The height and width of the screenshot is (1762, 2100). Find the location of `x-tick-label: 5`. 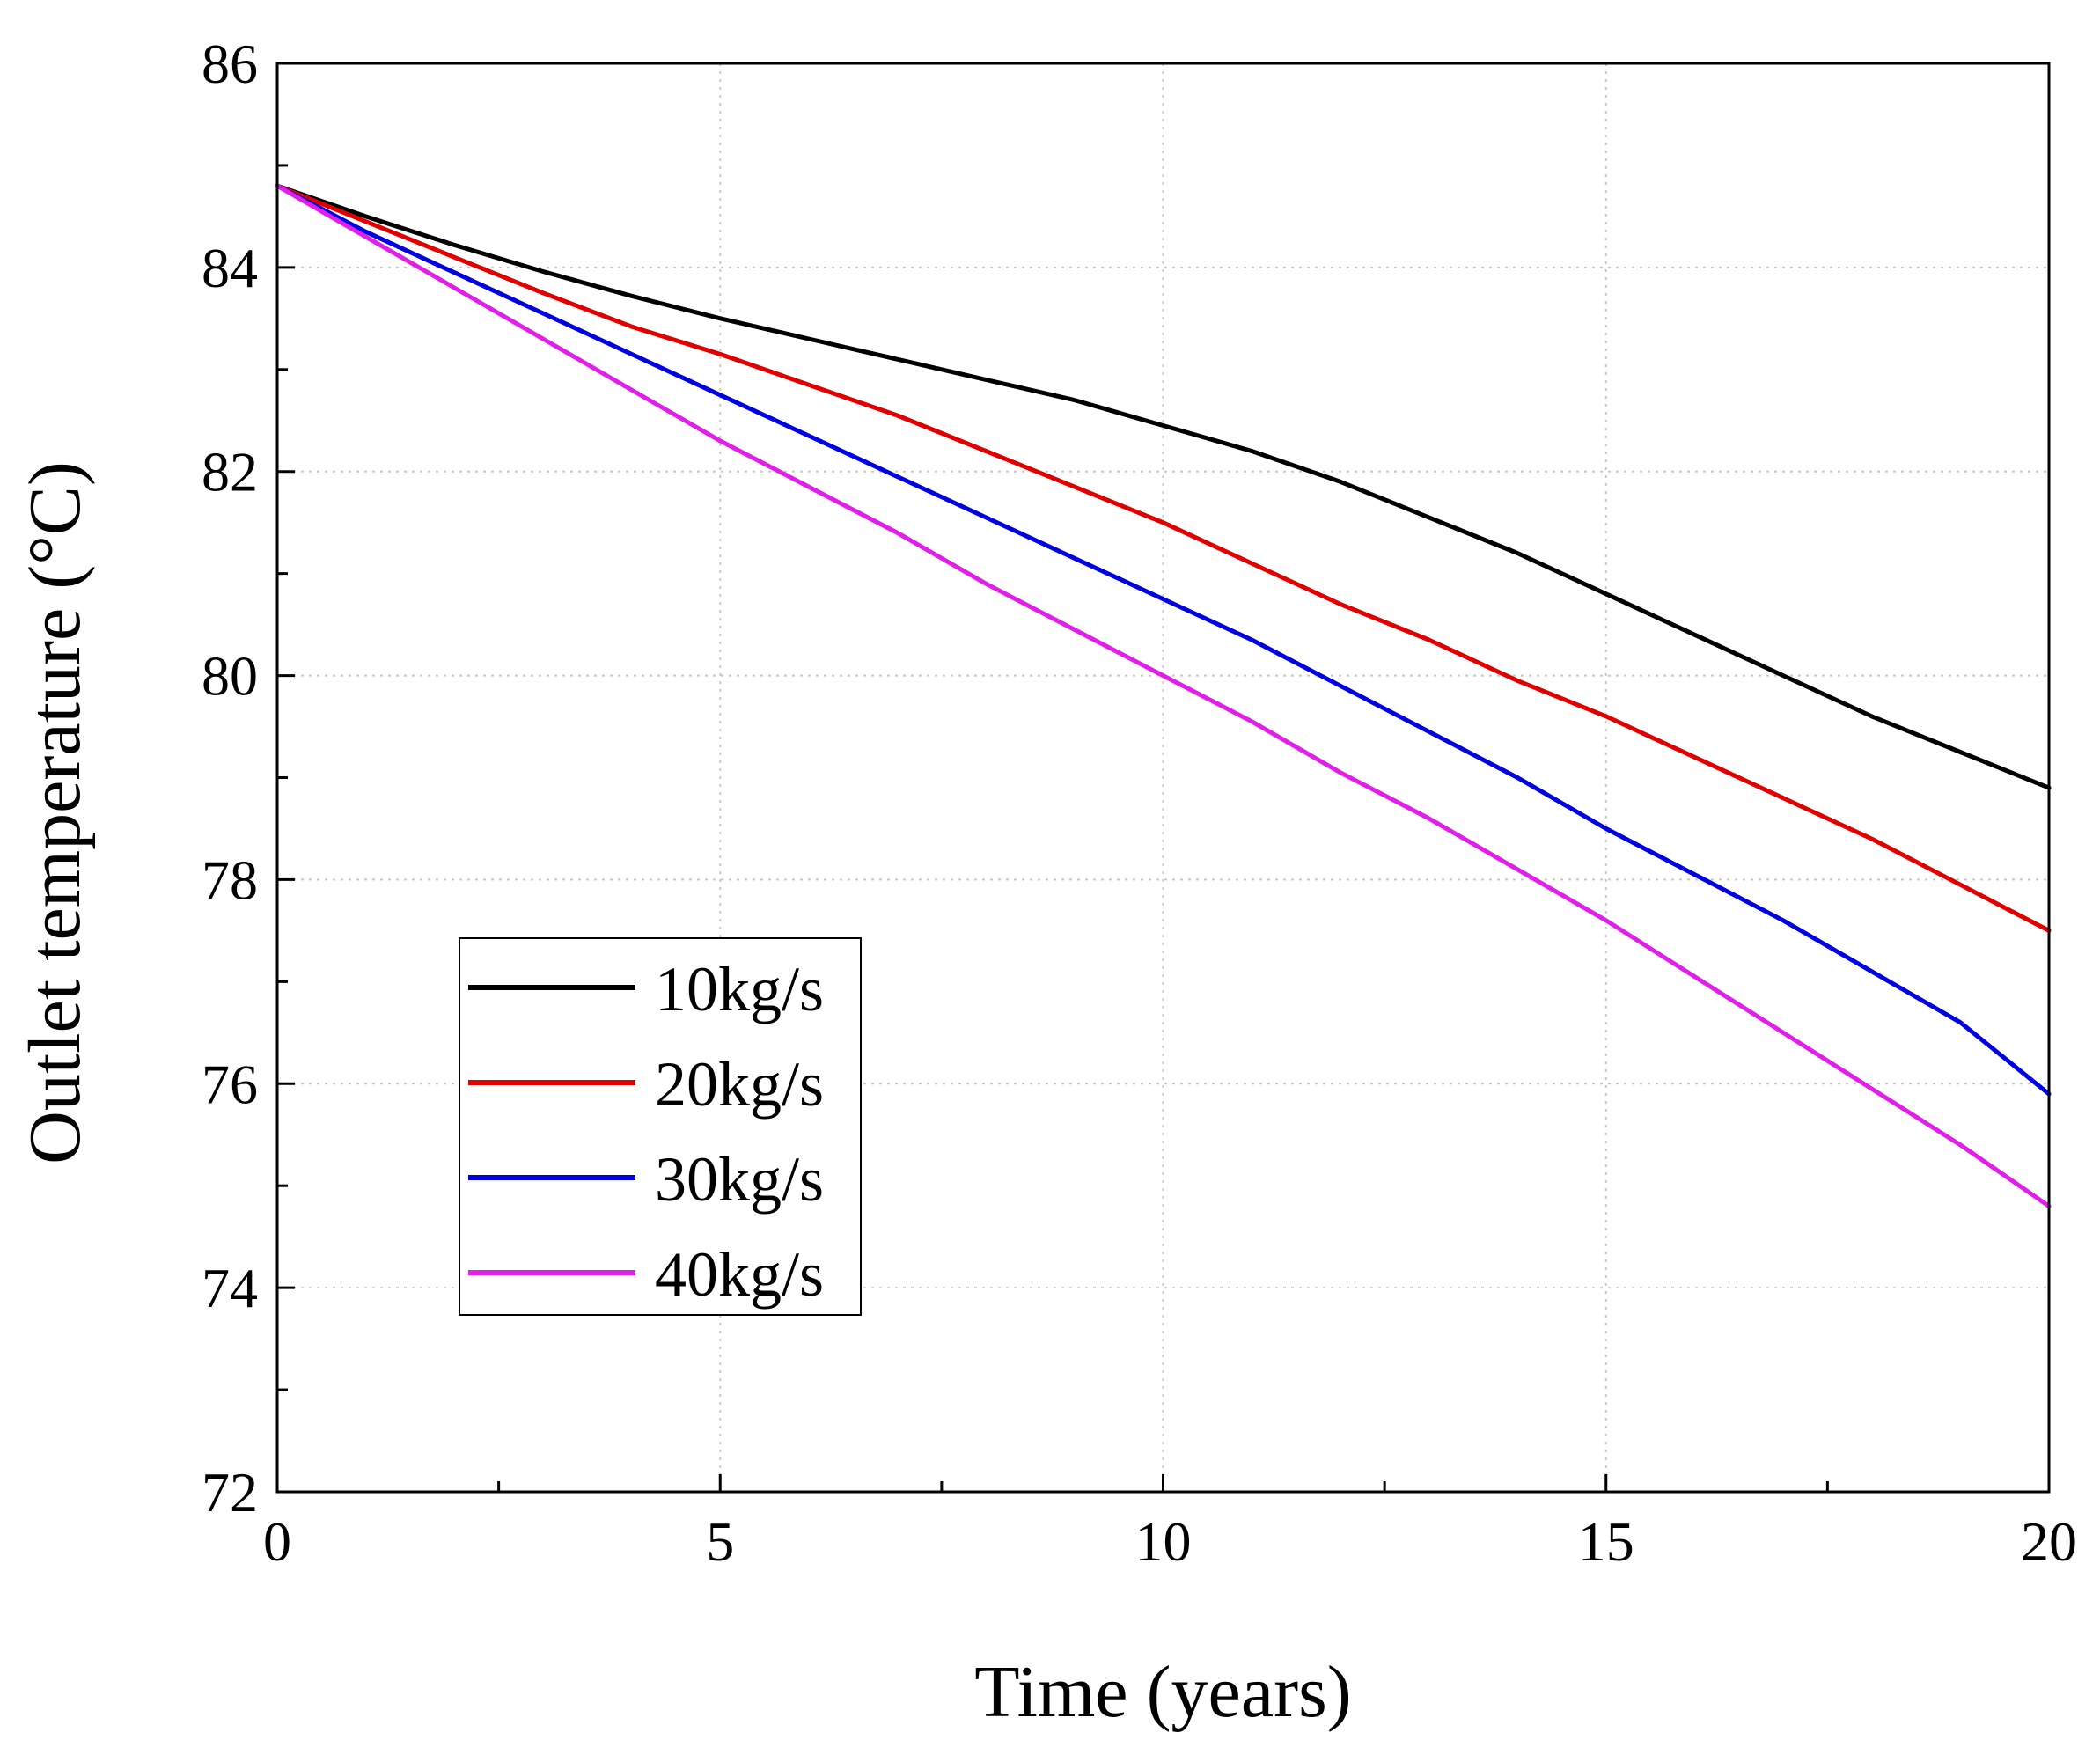

x-tick-label: 5 is located at coordinates (720, 1541).